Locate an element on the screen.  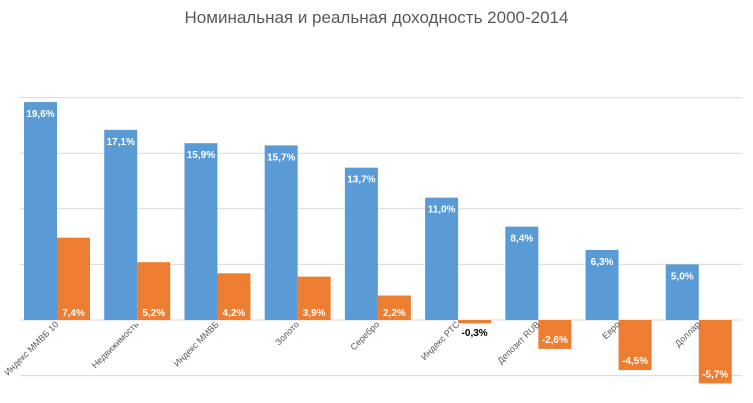
data-label-real: 3,9% is located at coordinates (314, 313).